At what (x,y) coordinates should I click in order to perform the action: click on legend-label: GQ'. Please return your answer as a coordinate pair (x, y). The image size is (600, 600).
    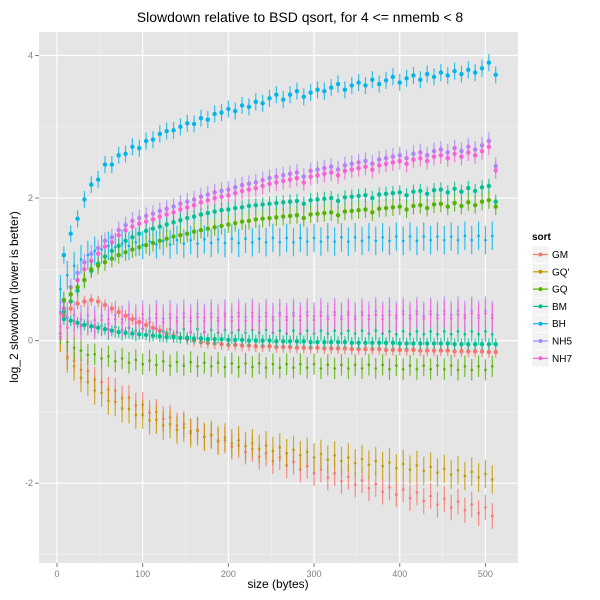
    Looking at the image, I should click on (561, 272).